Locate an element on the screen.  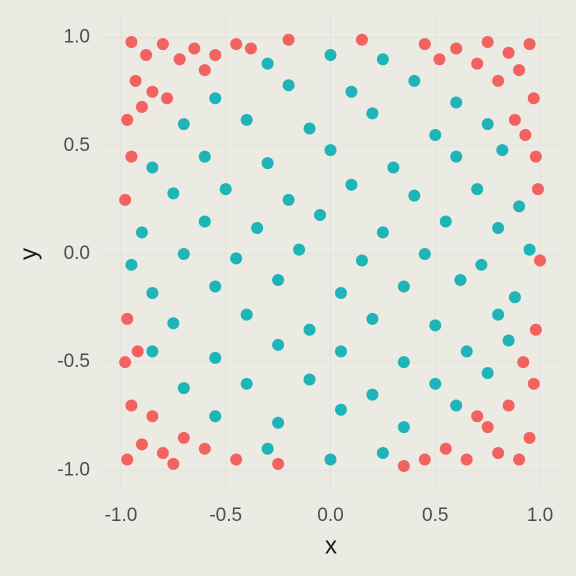
y-tick-label: -0.5 is located at coordinates (73, 361).